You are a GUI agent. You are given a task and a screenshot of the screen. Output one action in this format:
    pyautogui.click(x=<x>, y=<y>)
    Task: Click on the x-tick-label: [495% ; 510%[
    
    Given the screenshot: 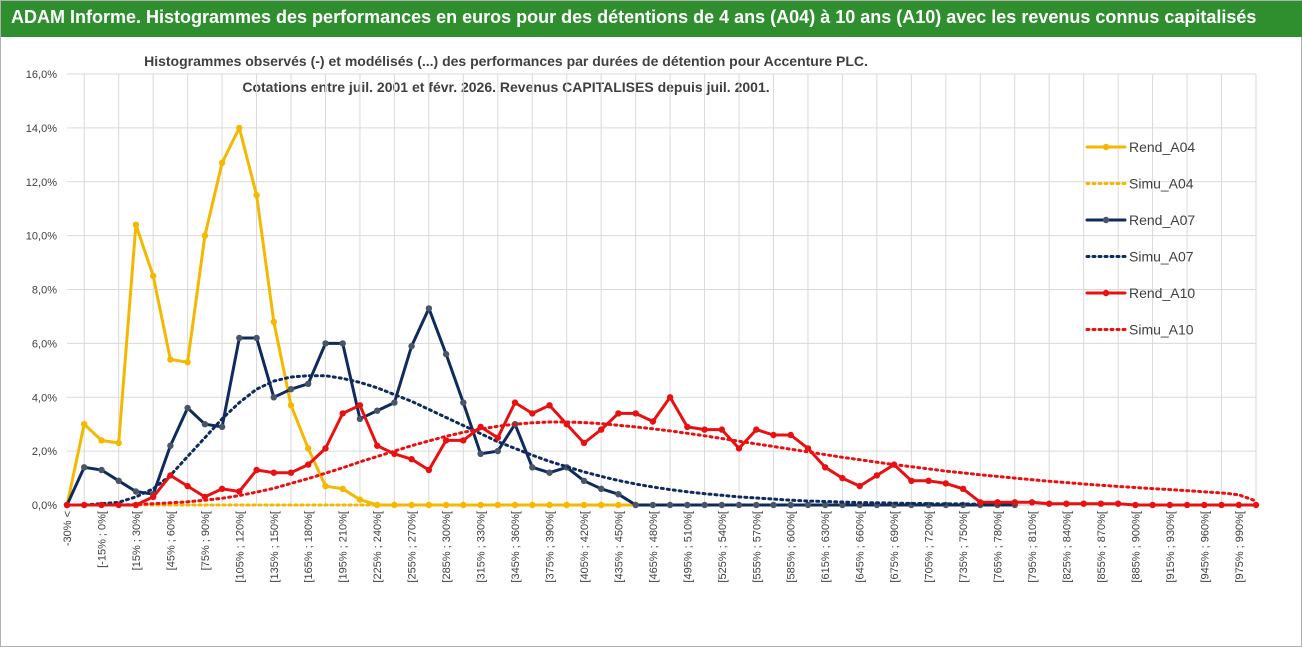 What is the action you would take?
    pyautogui.click(x=688, y=547)
    